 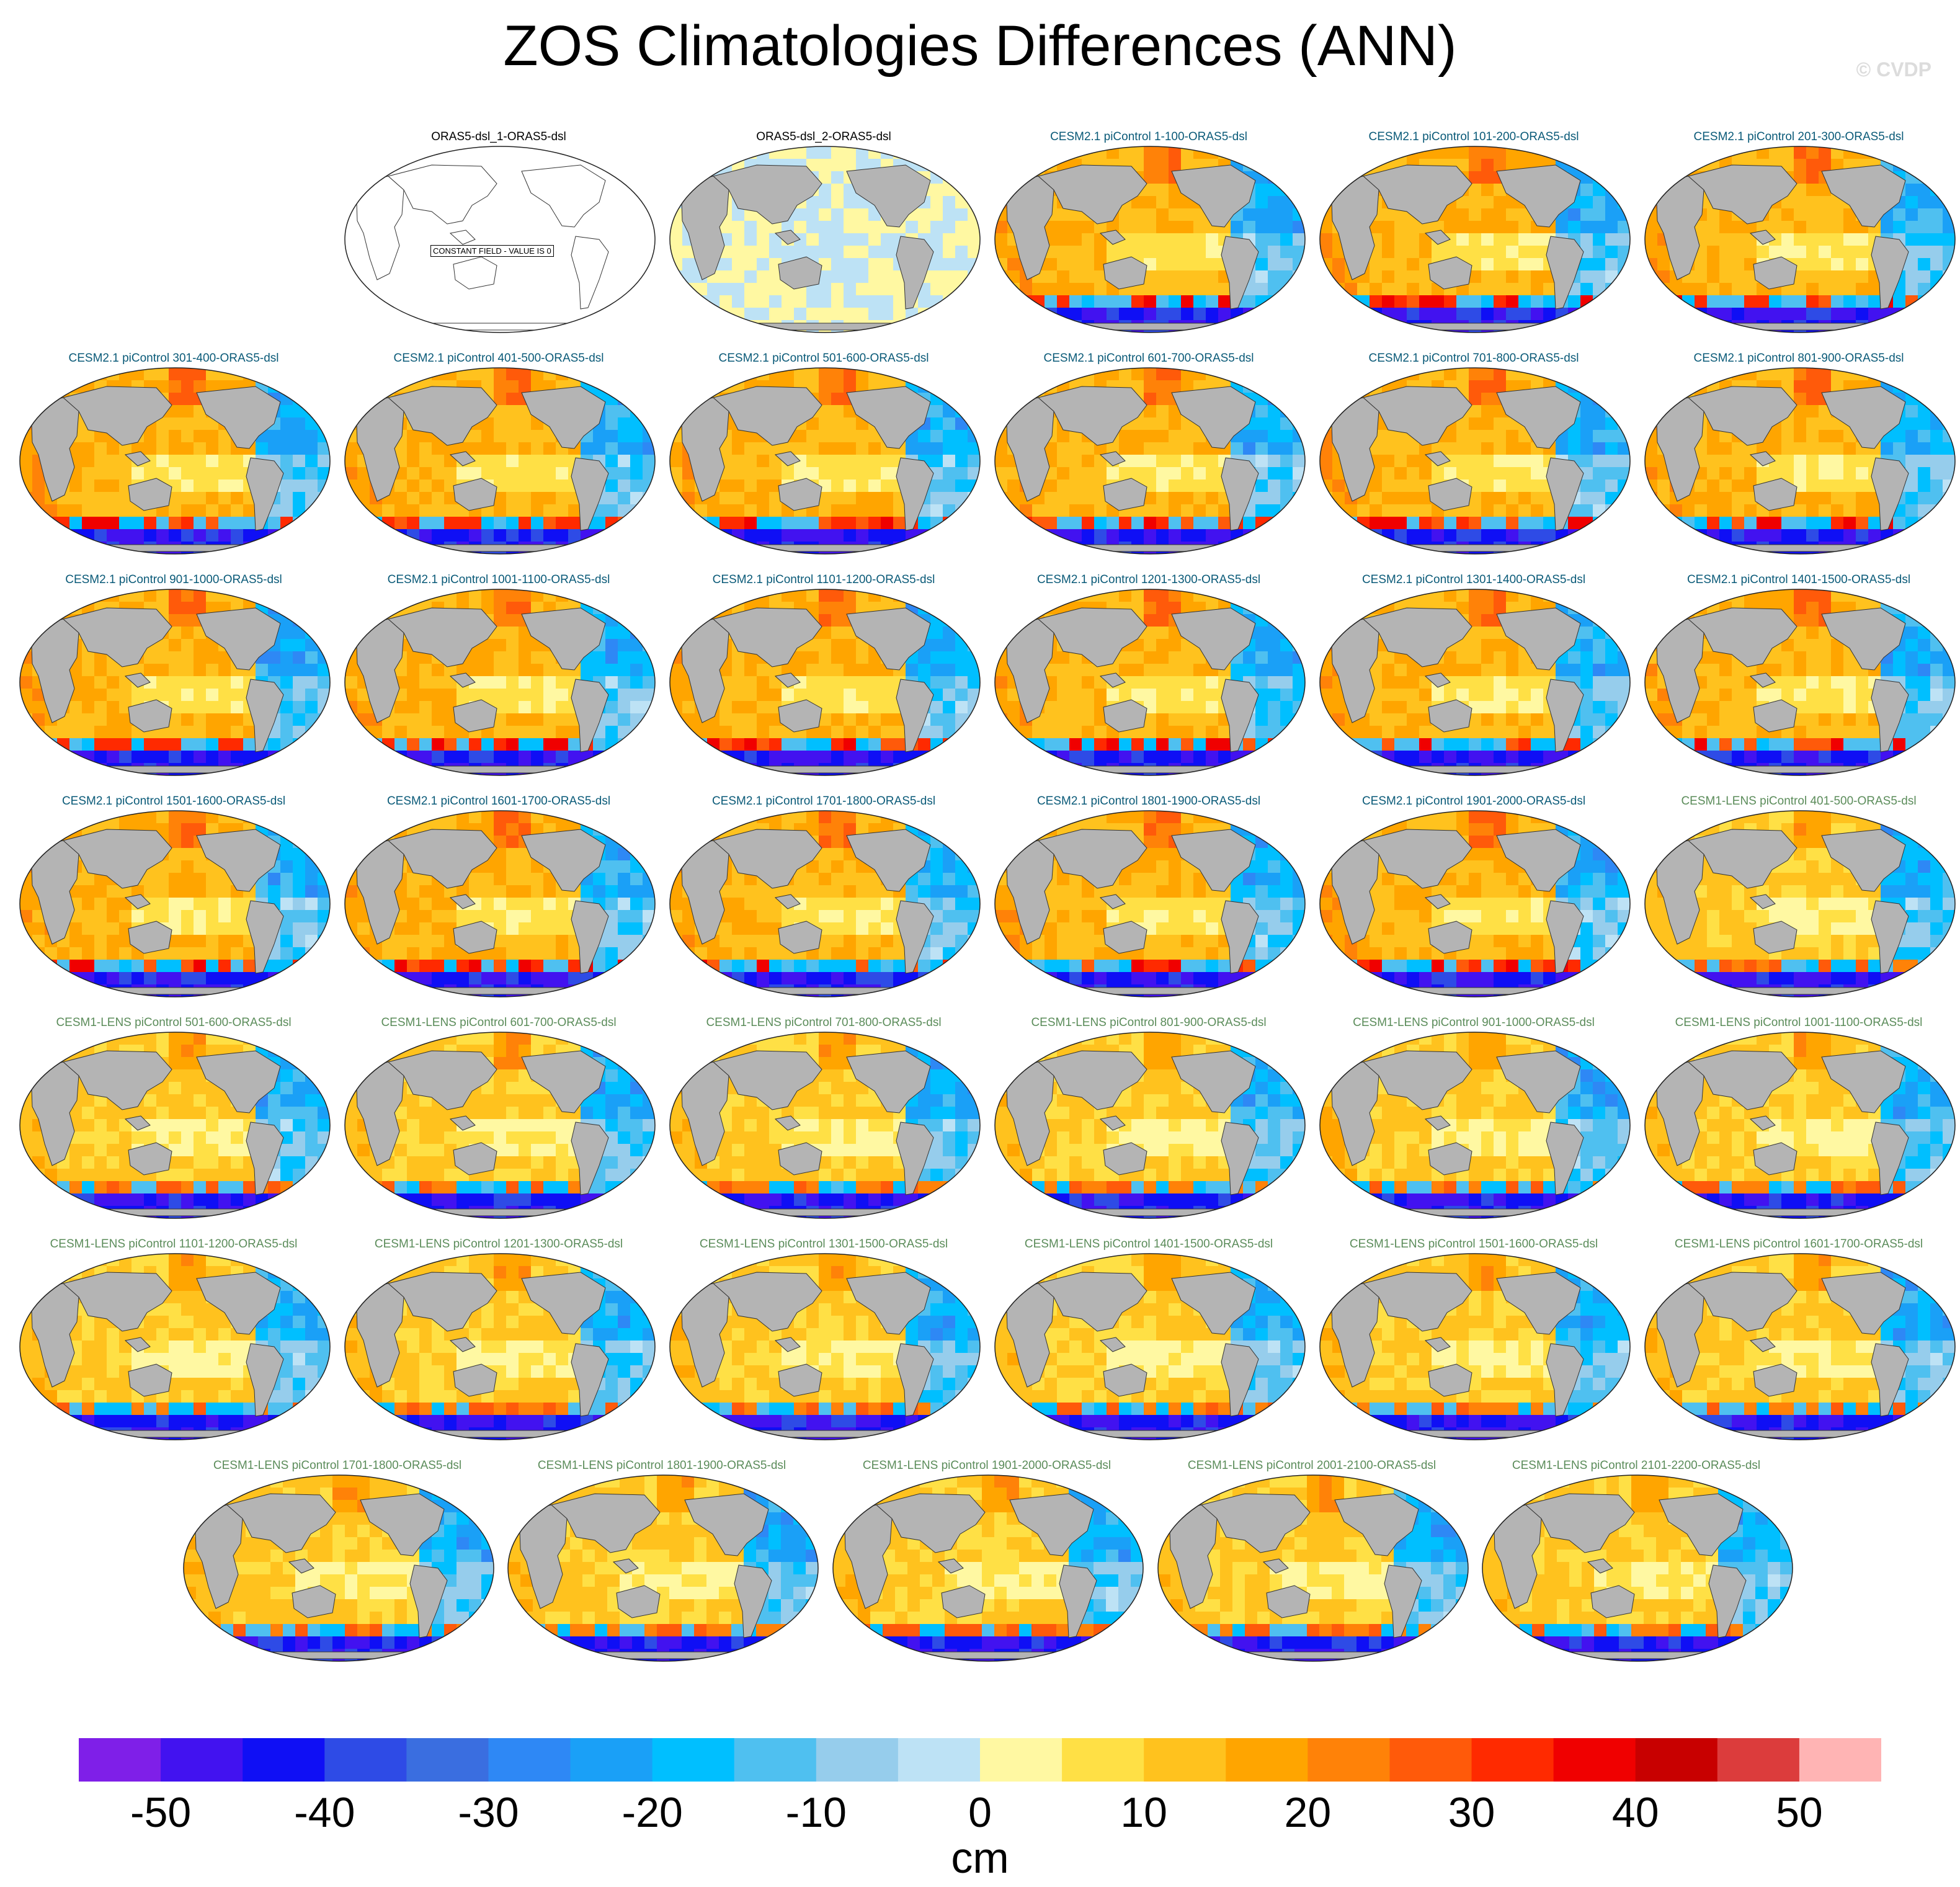 What do you see at coordinates (825, 327) in the screenshot?
I see `continent-outline` at bounding box center [825, 327].